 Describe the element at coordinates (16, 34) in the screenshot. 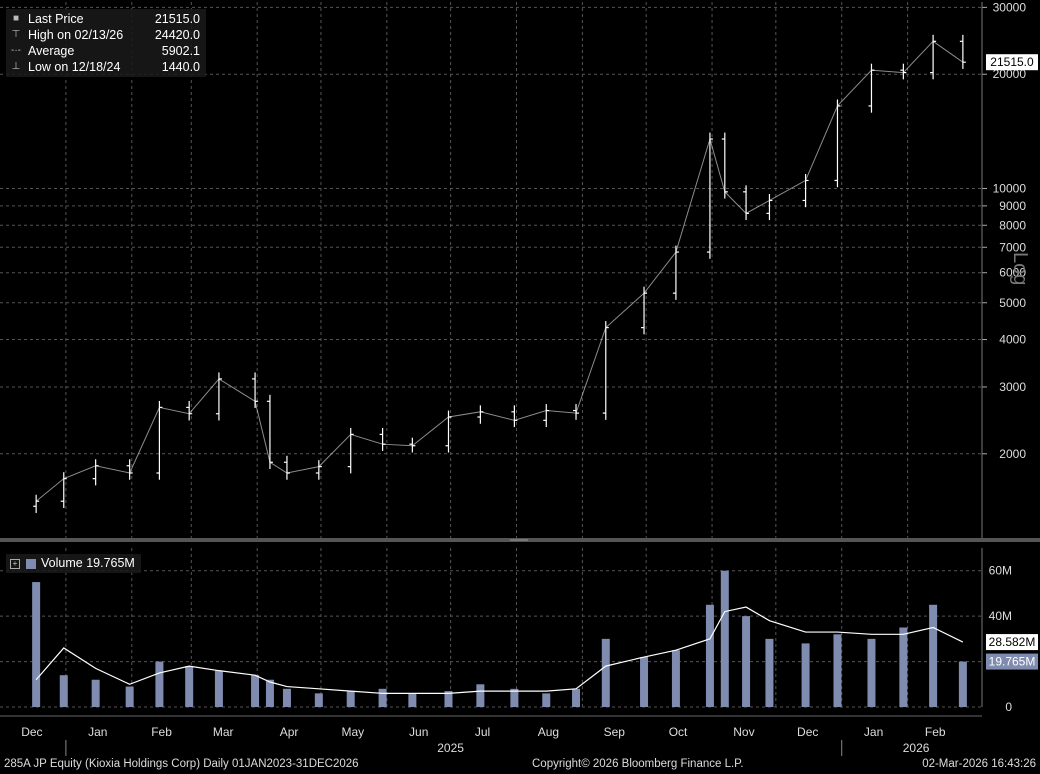

I see `legend-high-marker-icon: ⊤` at that location.